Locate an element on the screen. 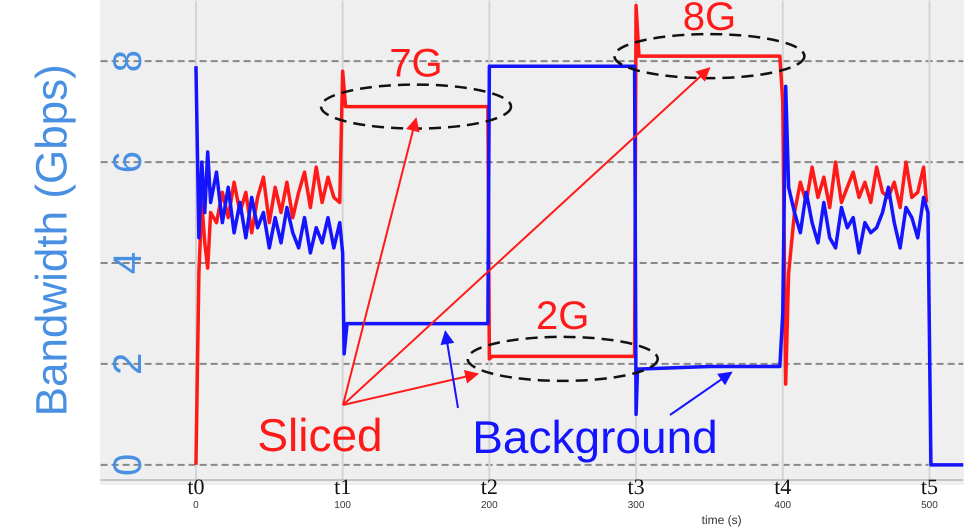  y-tick-label: 2 is located at coordinates (128, 364).